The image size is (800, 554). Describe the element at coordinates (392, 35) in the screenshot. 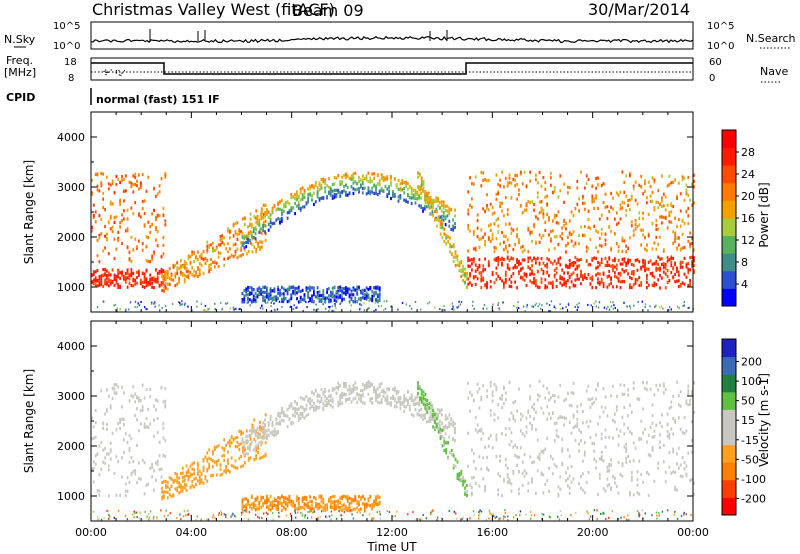

I see `nsky-frame` at that location.